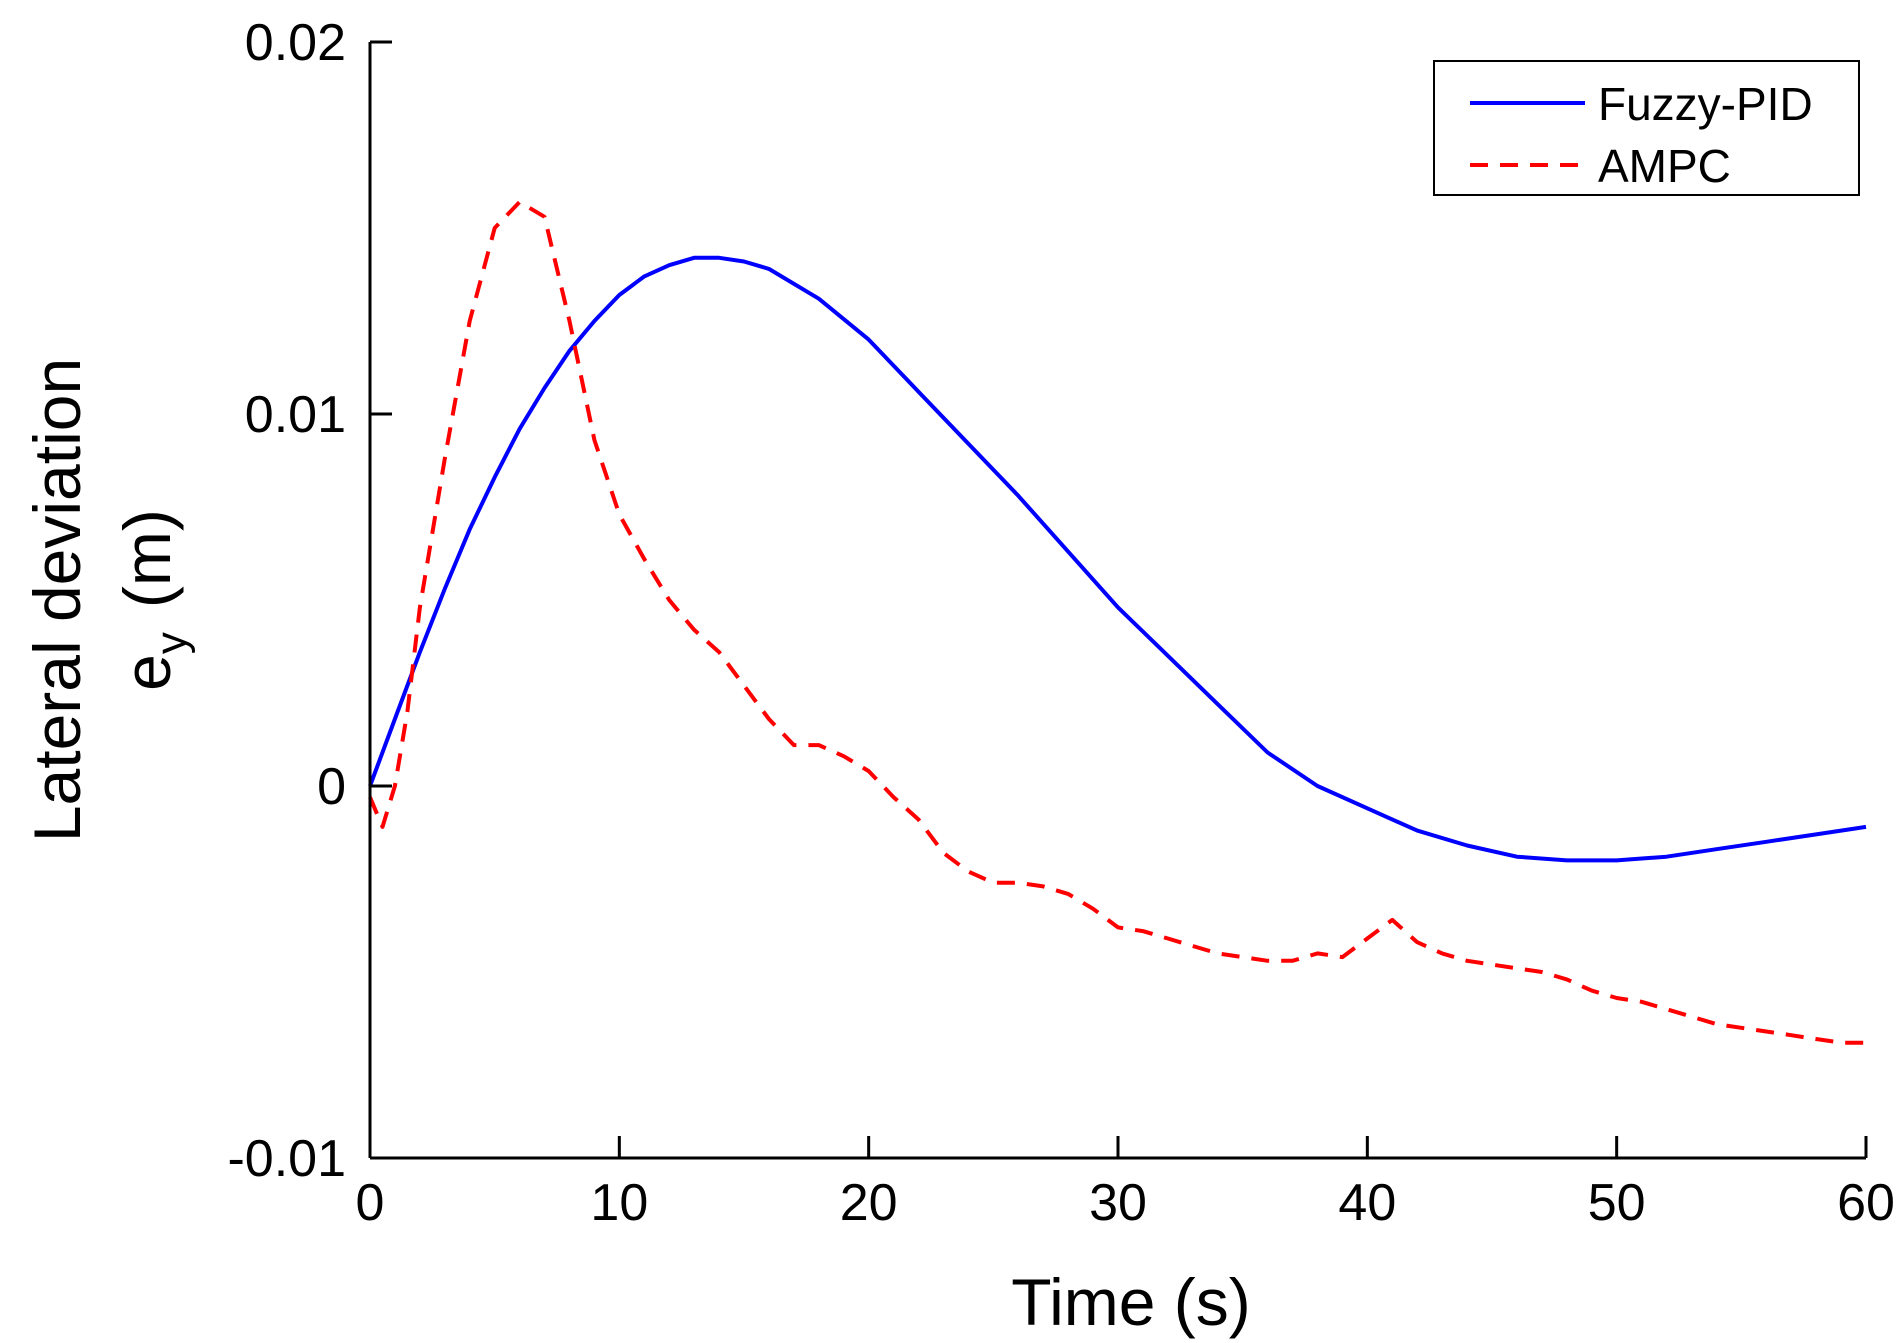 This screenshot has width=1899, height=1343. What do you see at coordinates (1617, 1203) in the screenshot?
I see `x-tick-label: 50` at bounding box center [1617, 1203].